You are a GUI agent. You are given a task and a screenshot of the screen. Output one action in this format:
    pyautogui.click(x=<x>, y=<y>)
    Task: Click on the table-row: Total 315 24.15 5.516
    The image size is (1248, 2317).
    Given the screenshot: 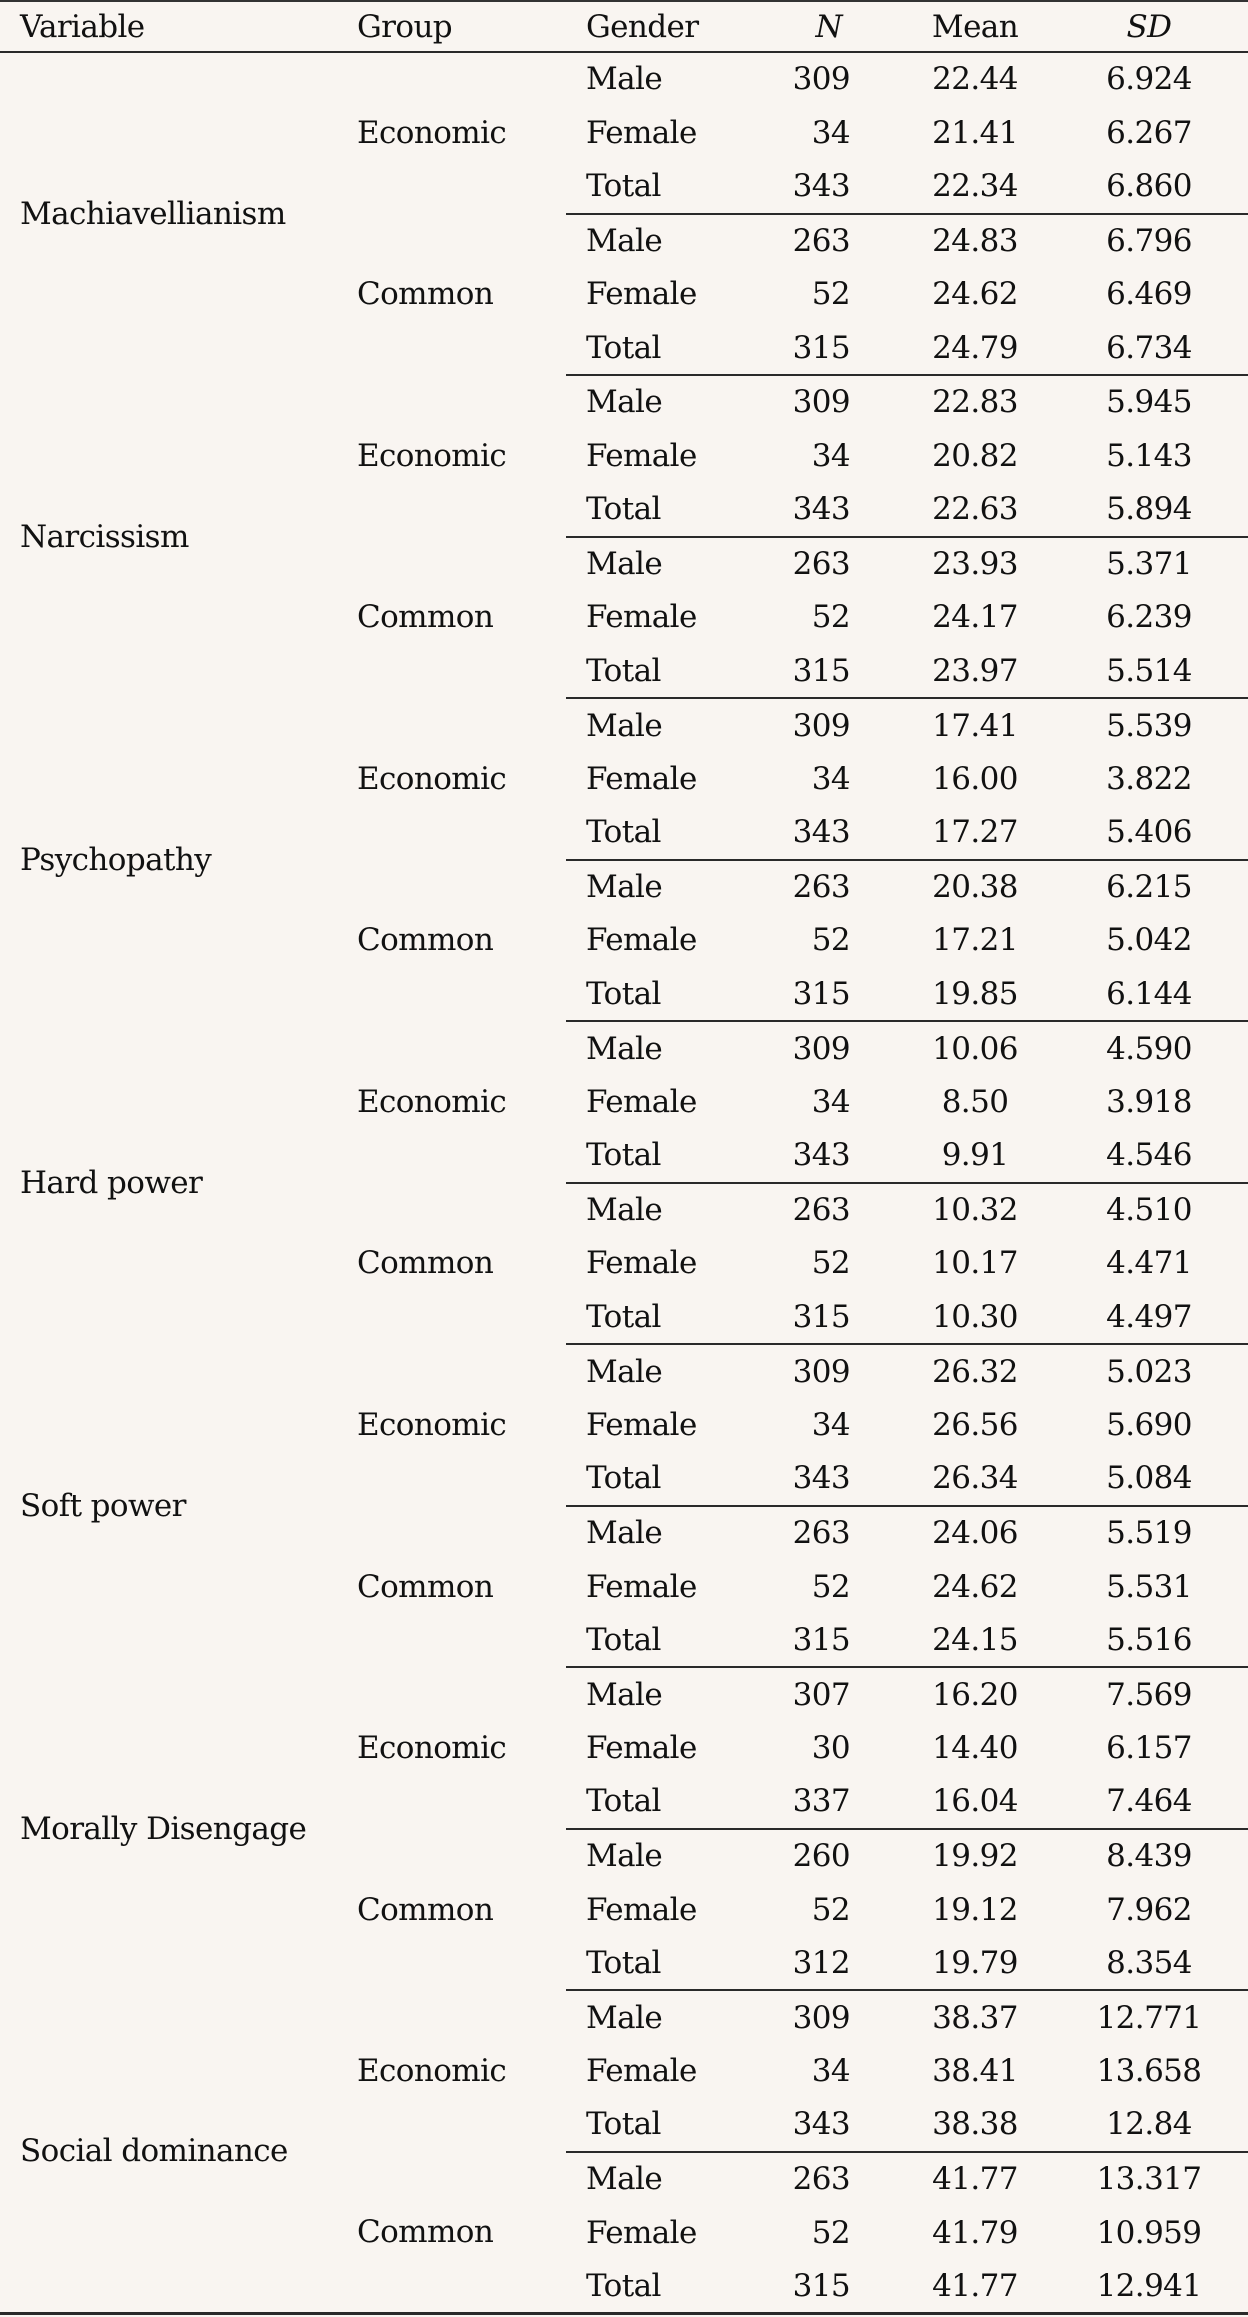 What is the action you would take?
    pyautogui.click(x=624, y=1641)
    